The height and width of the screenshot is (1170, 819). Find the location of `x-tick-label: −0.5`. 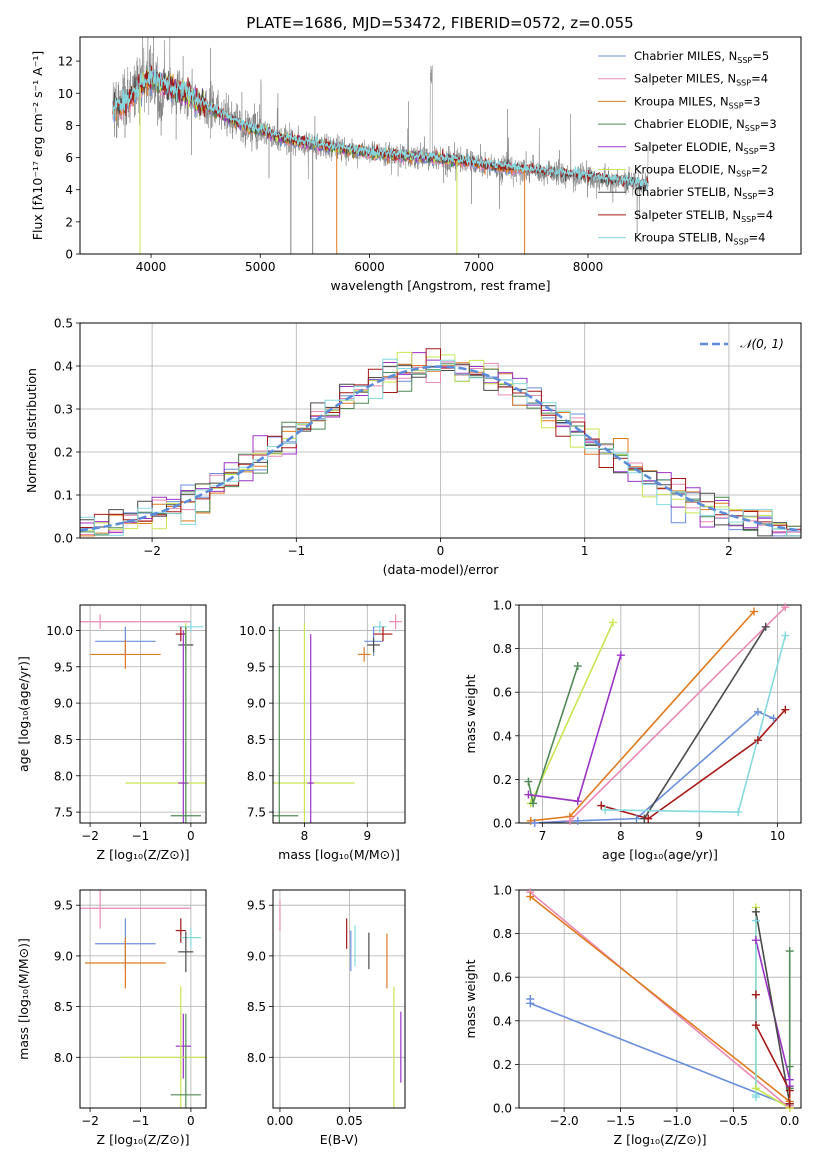

x-tick-label: −0.5 is located at coordinates (733, 1121).